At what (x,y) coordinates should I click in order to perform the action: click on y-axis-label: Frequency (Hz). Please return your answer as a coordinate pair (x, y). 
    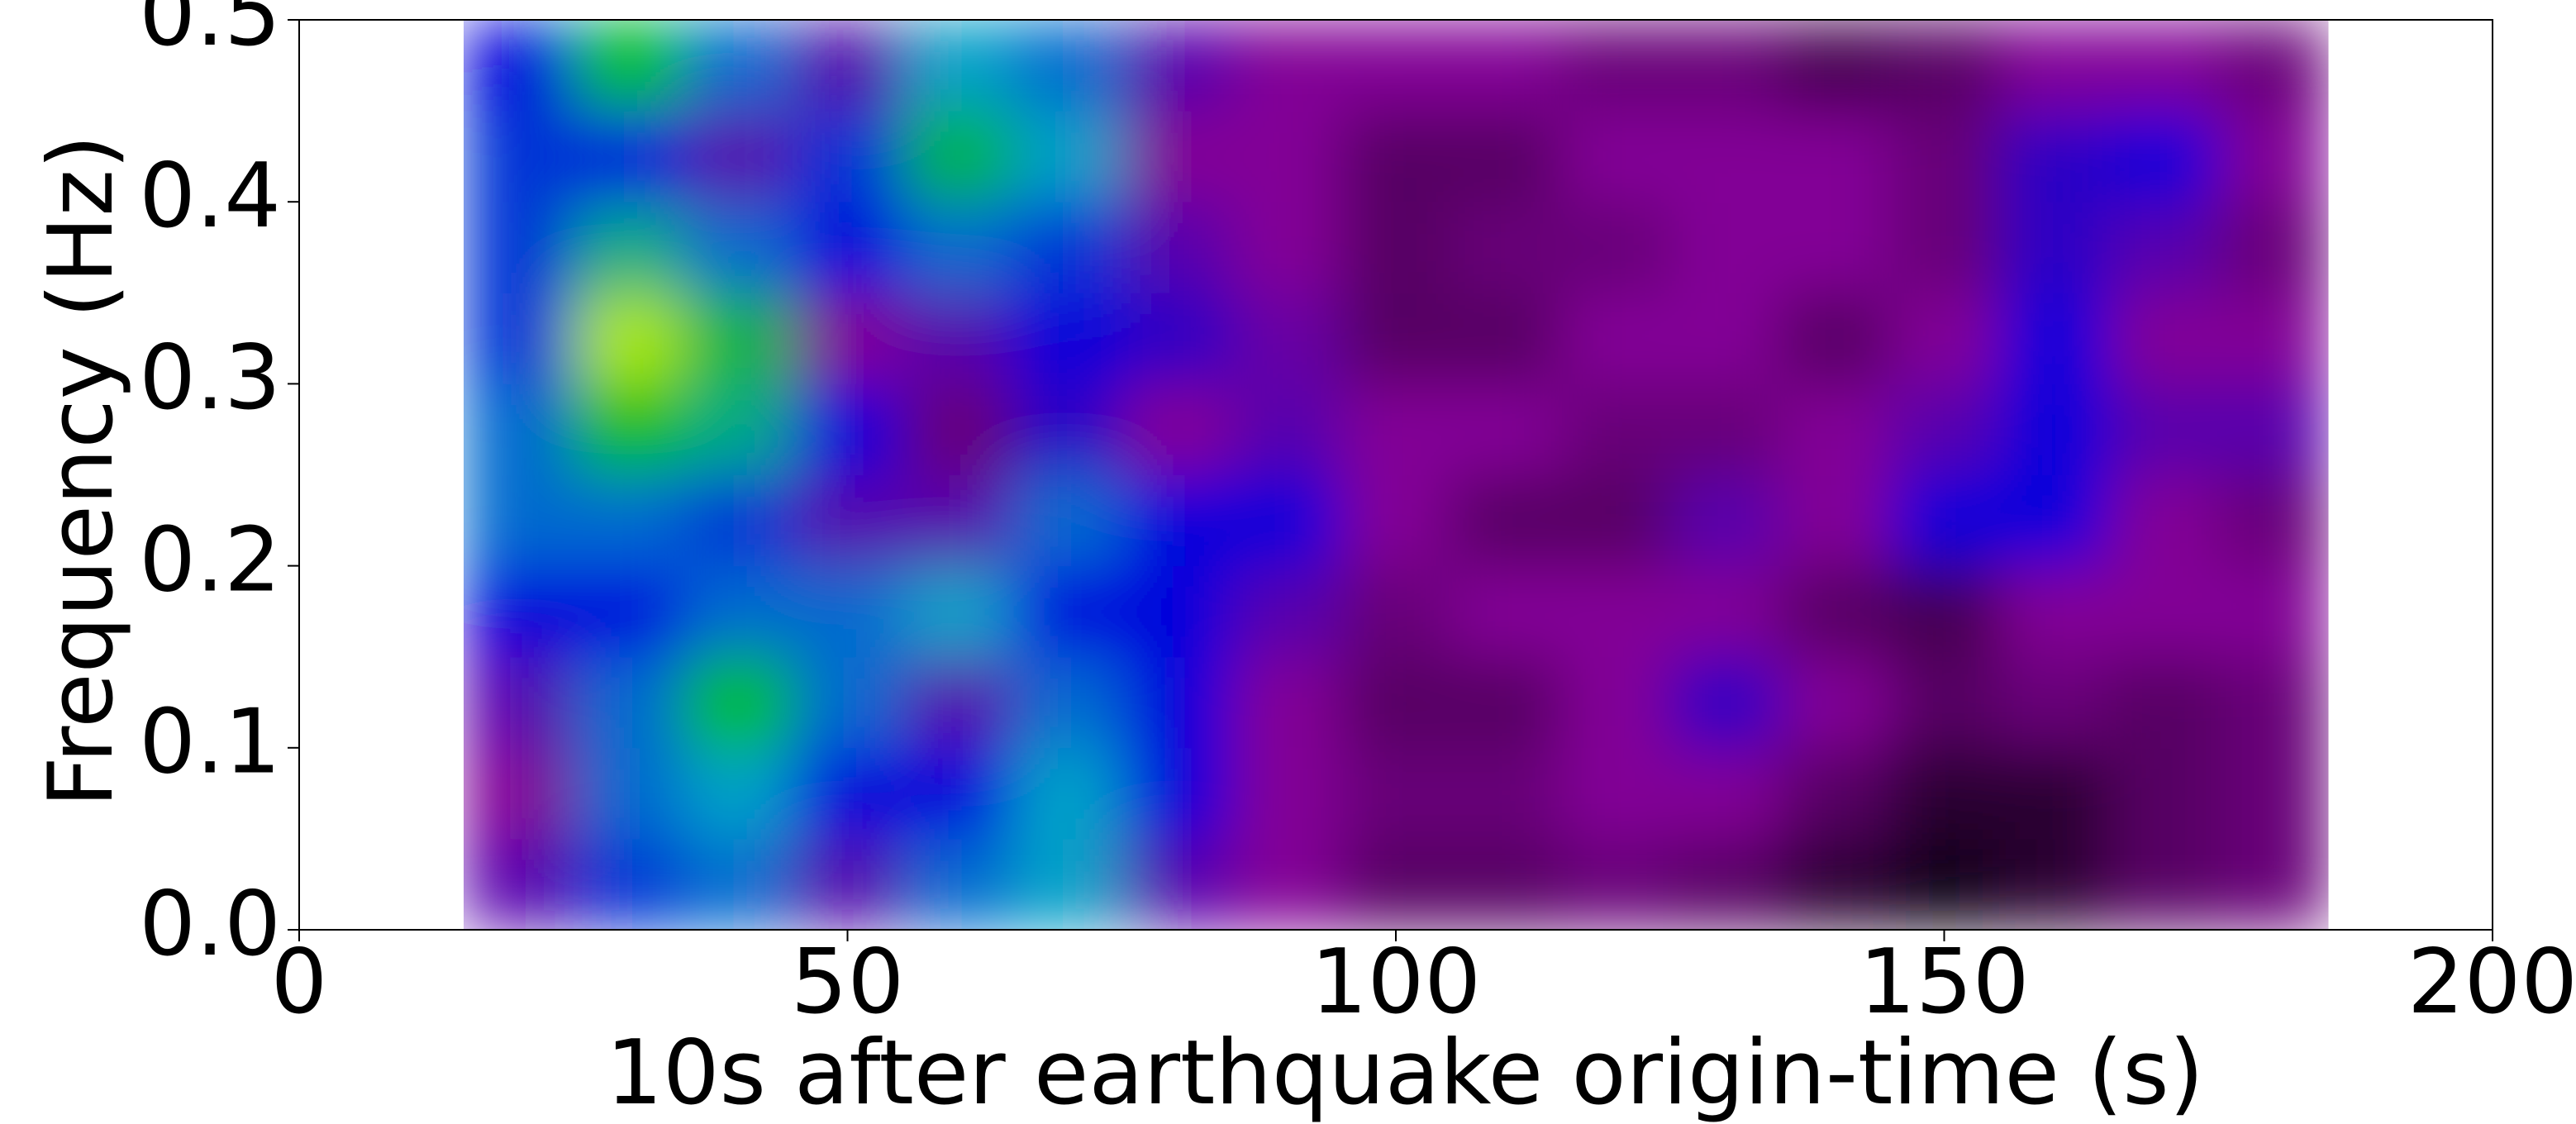
    Looking at the image, I should click on (82, 471).